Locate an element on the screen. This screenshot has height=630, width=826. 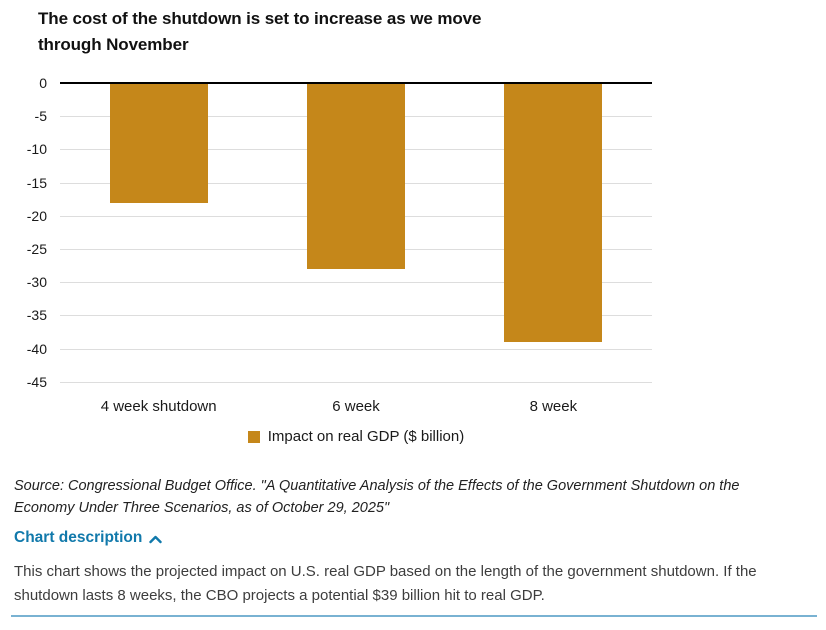
chart-description-toggle: Chart description is located at coordinates (88, 538).